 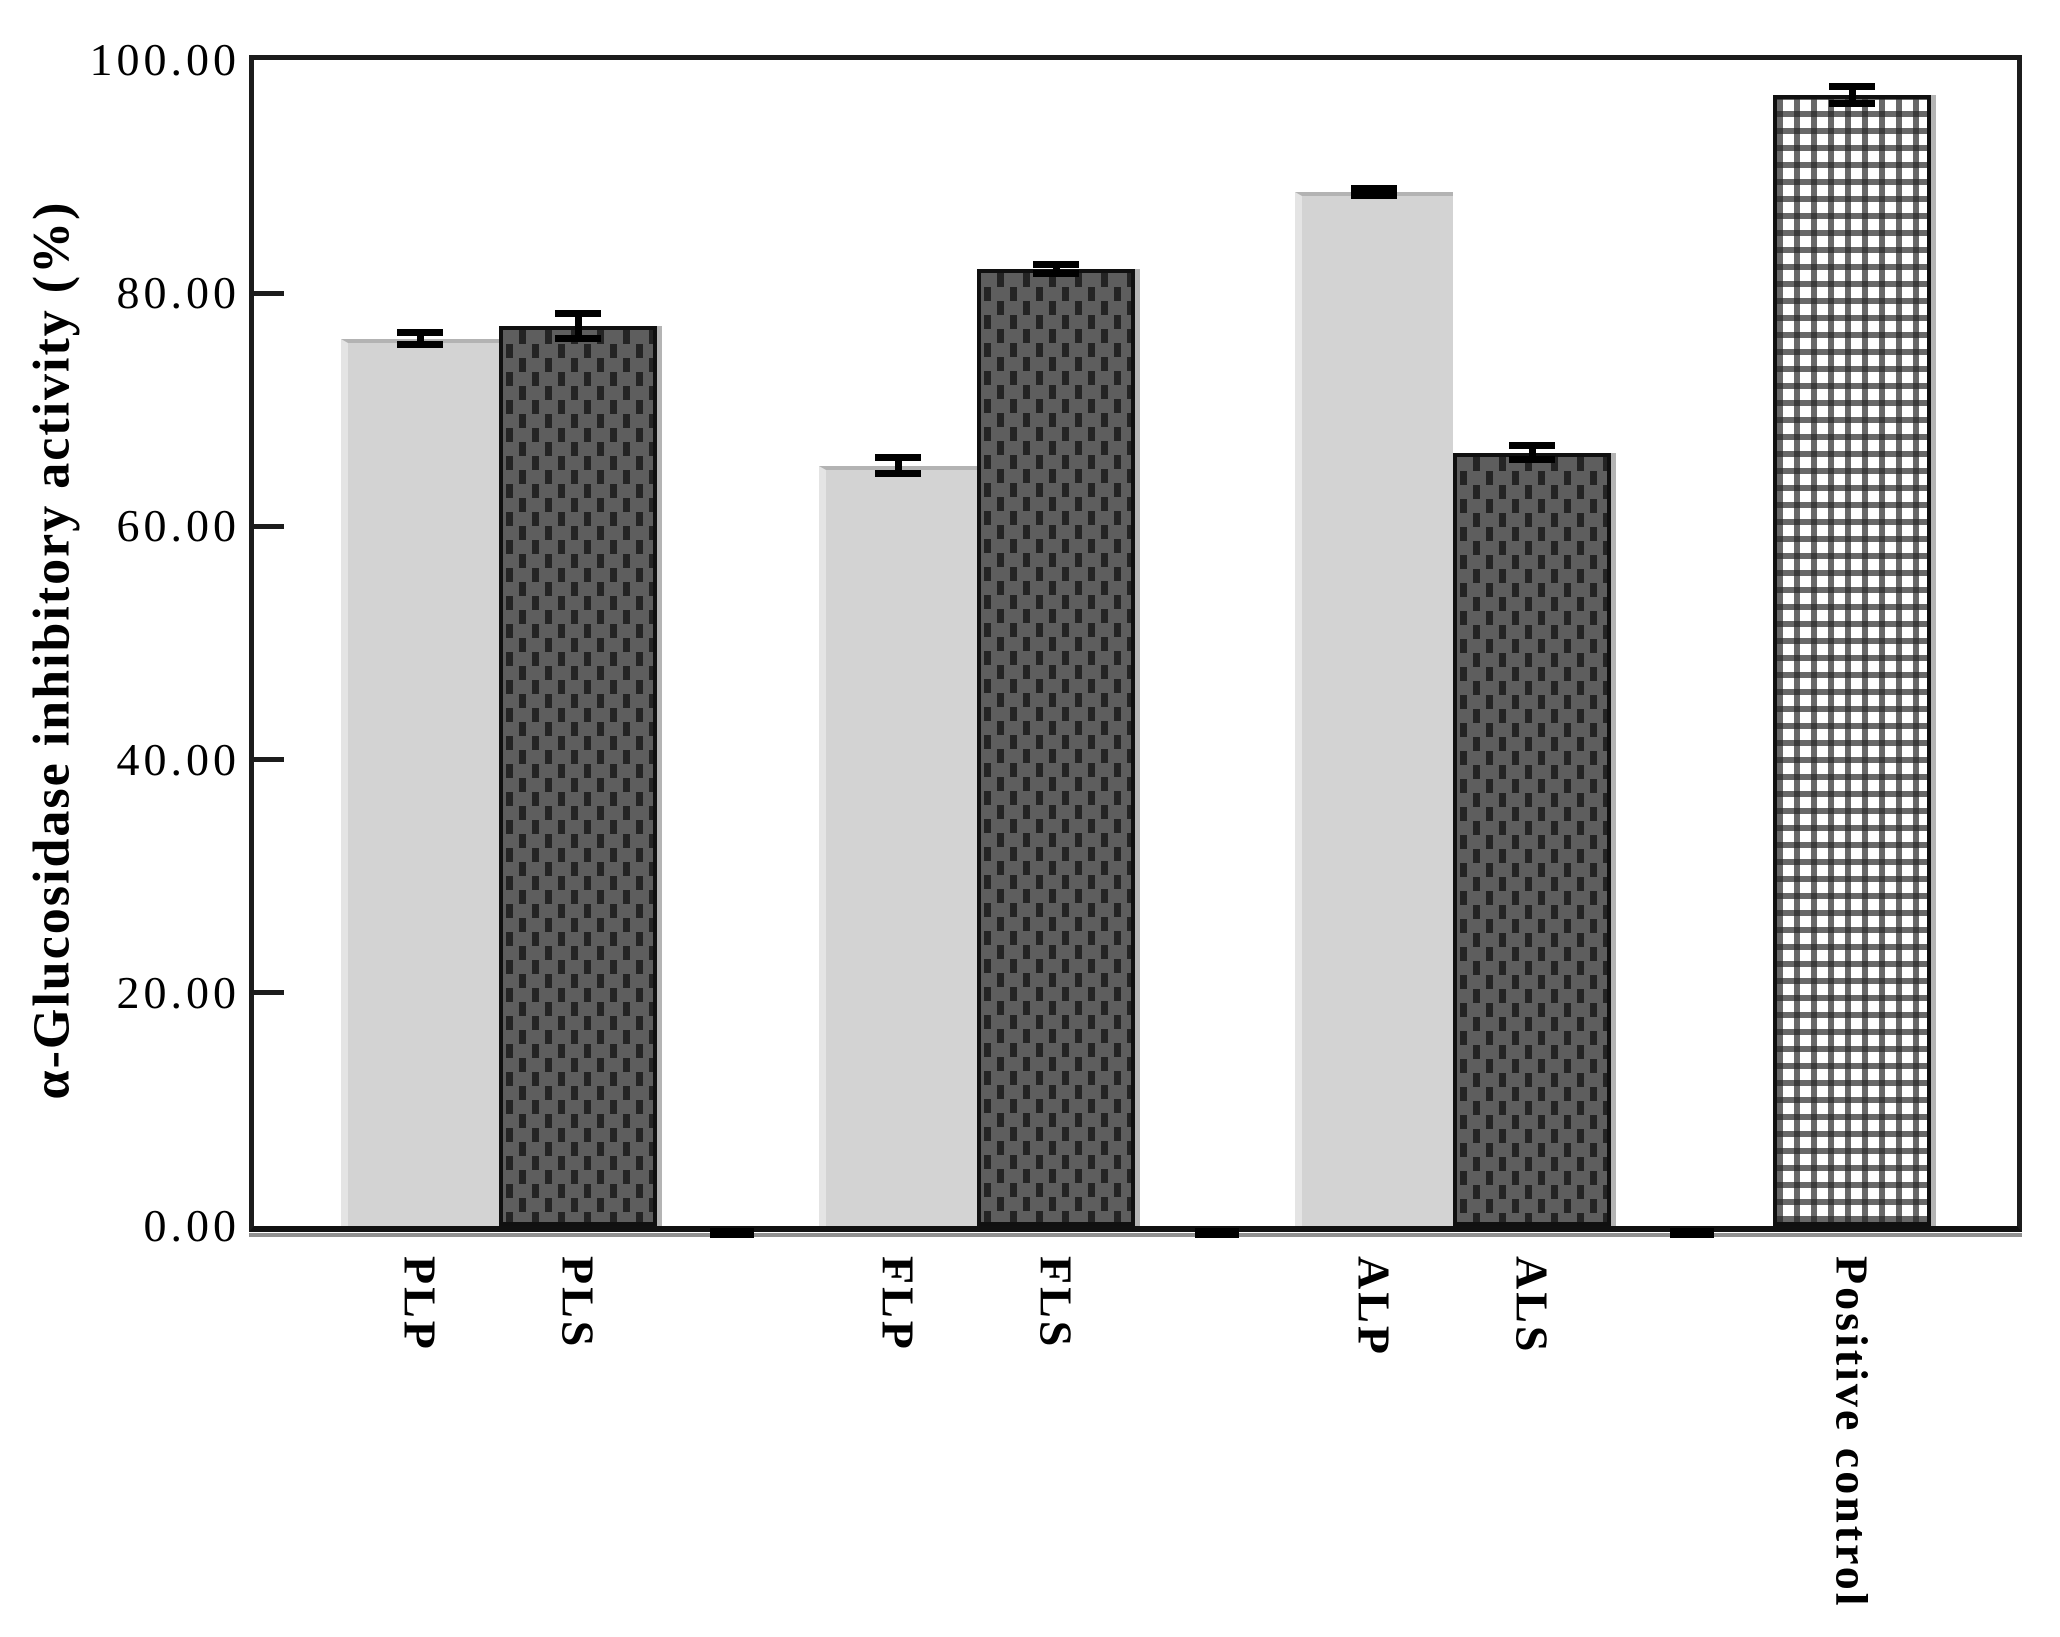 What do you see at coordinates (1852, 660) in the screenshot?
I see `bar-positive-control` at bounding box center [1852, 660].